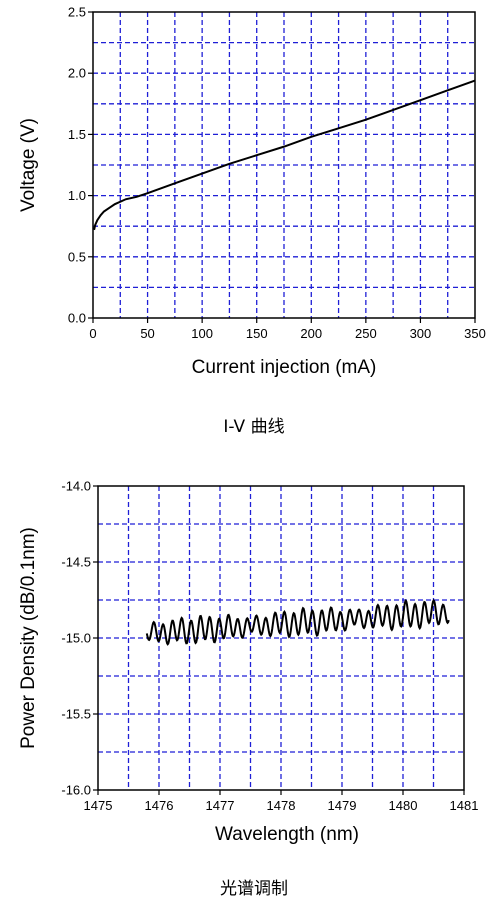 This screenshot has height=903, width=487. Describe the element at coordinates (284, 367) in the screenshot. I see `iv-x-axis-title: Current injection (mA)` at that location.